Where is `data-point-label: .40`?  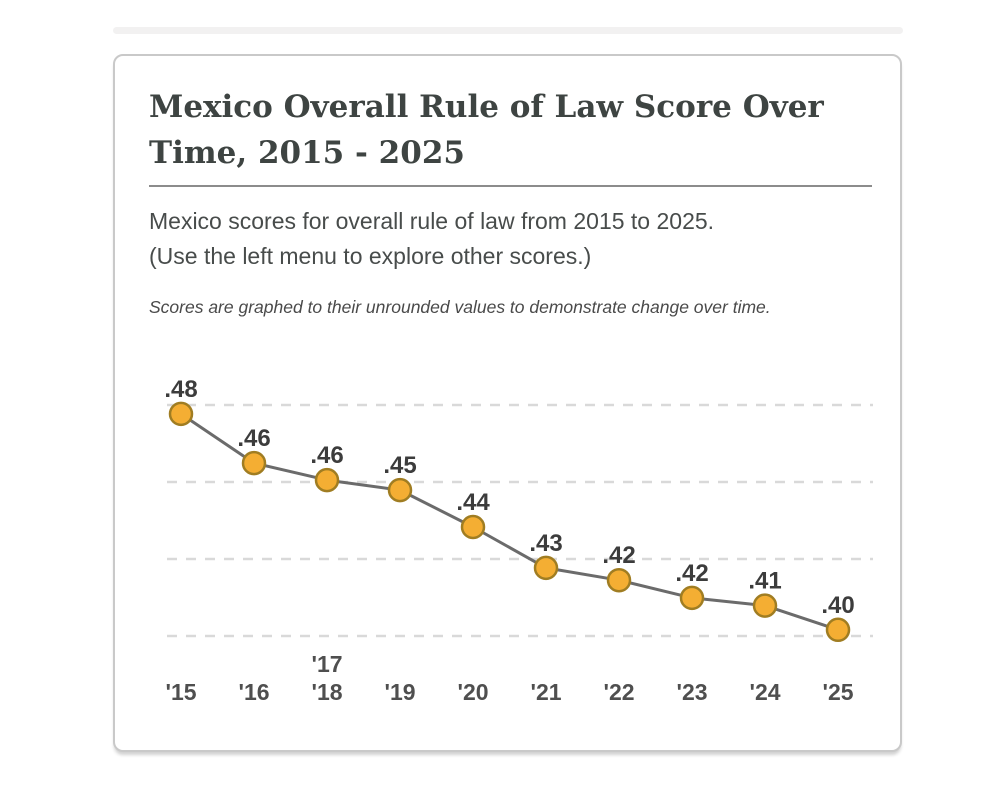 data-point-label: .40 is located at coordinates (837, 605).